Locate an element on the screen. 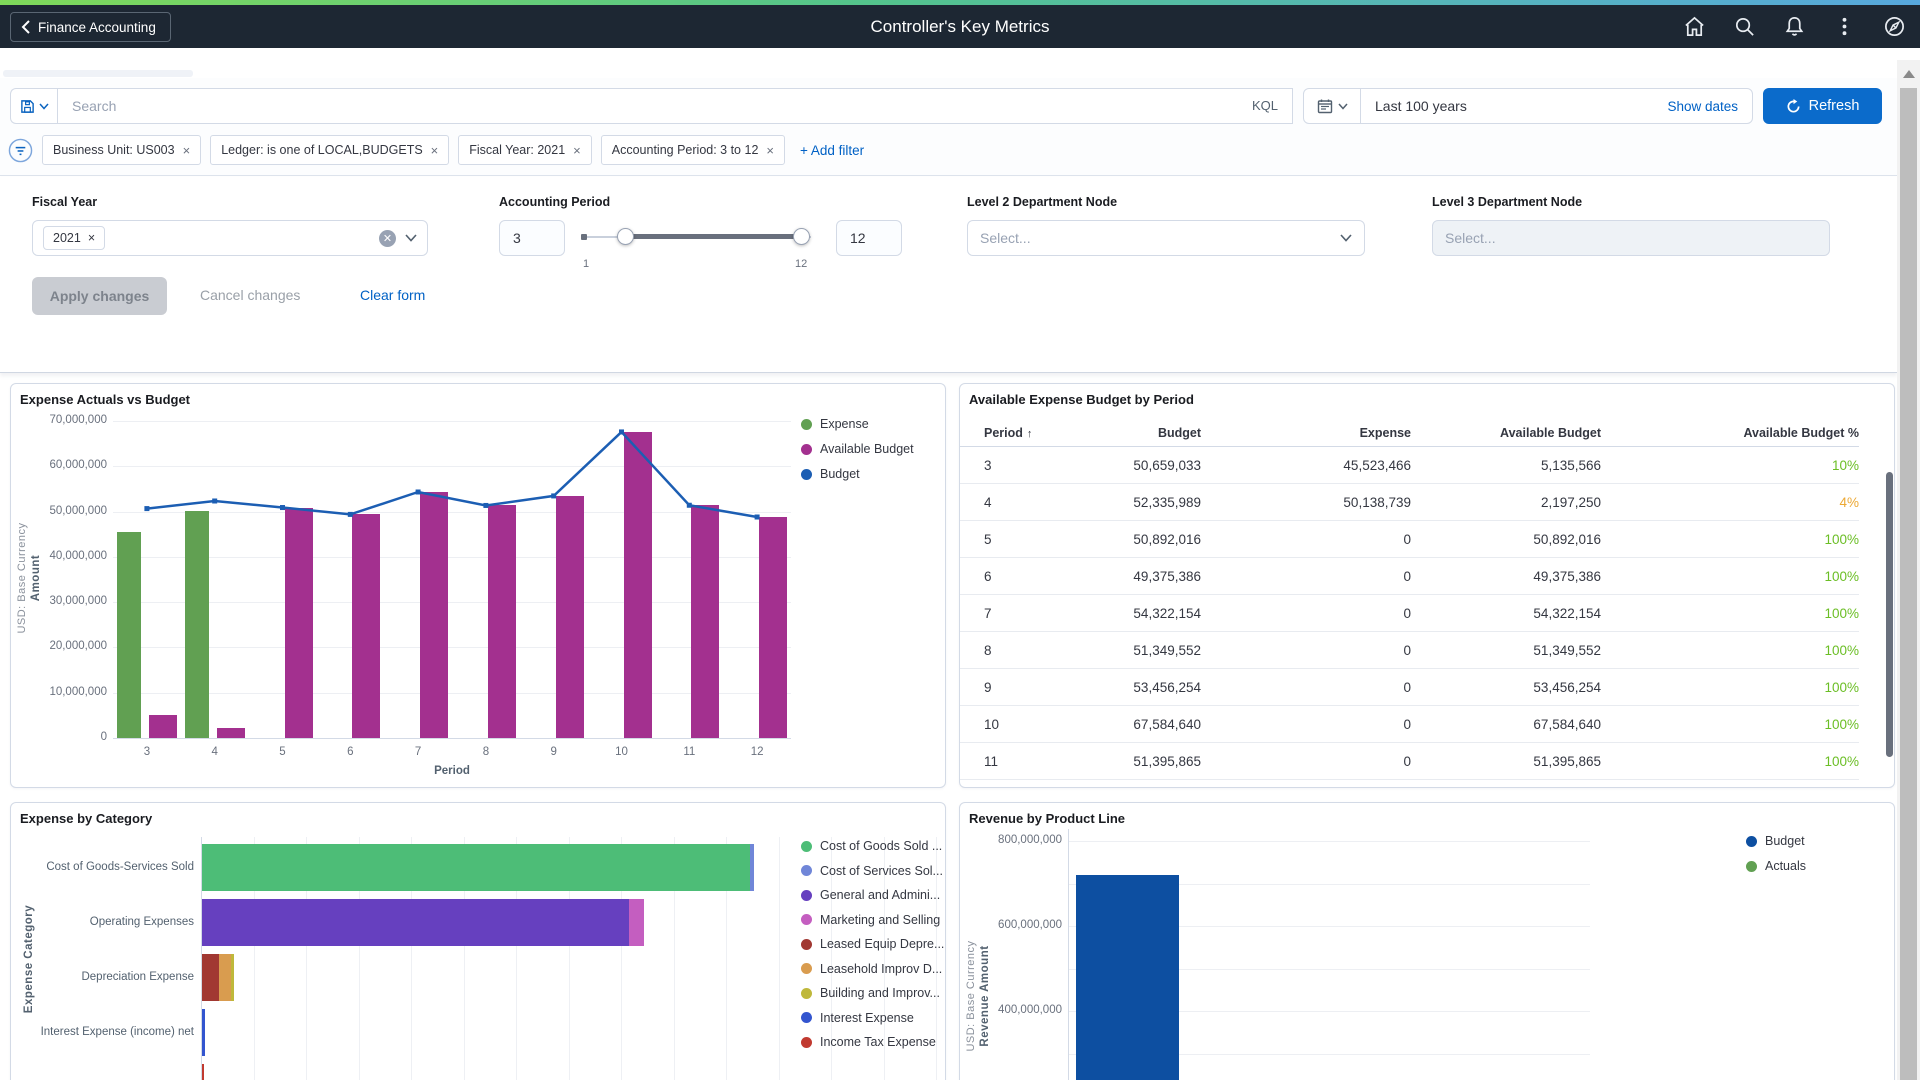 The width and height of the screenshot is (1920, 1080). table-scrollbar-thumb is located at coordinates (1889, 614).